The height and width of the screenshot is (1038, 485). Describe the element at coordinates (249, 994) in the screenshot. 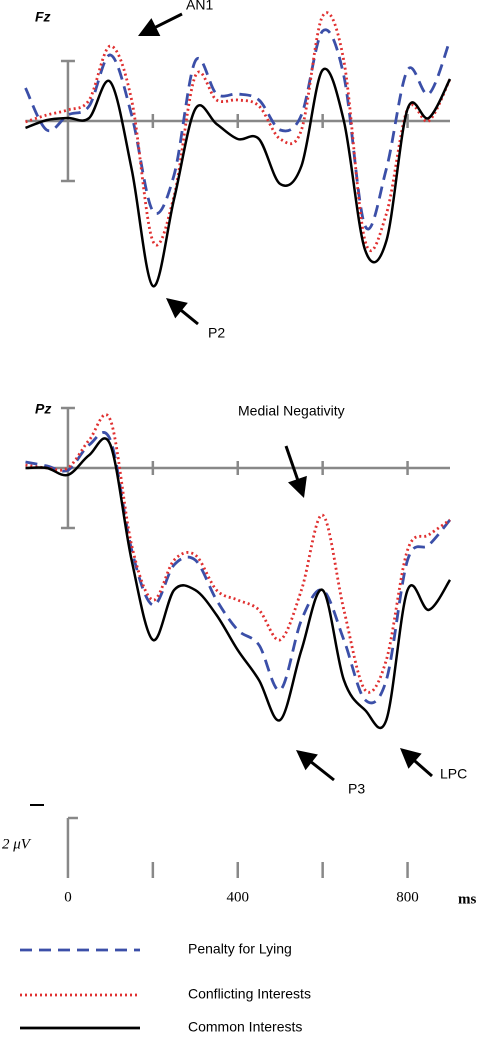

I see `legend-label: Conflicting Interests` at that location.